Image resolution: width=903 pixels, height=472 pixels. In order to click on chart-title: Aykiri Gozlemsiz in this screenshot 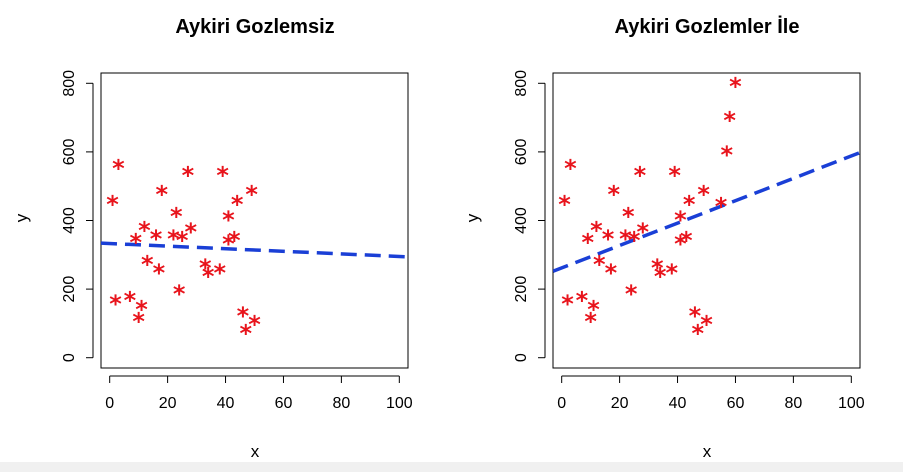, I will do `click(254, 27)`.